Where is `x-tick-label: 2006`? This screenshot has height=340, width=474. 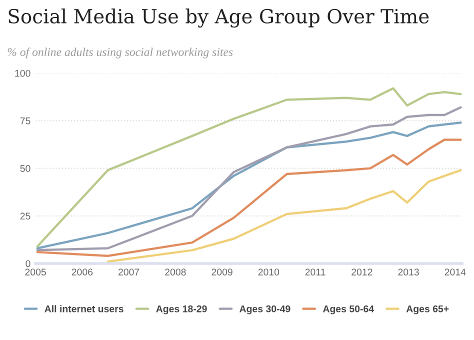
x-tick-label: 2006 is located at coordinates (82, 272).